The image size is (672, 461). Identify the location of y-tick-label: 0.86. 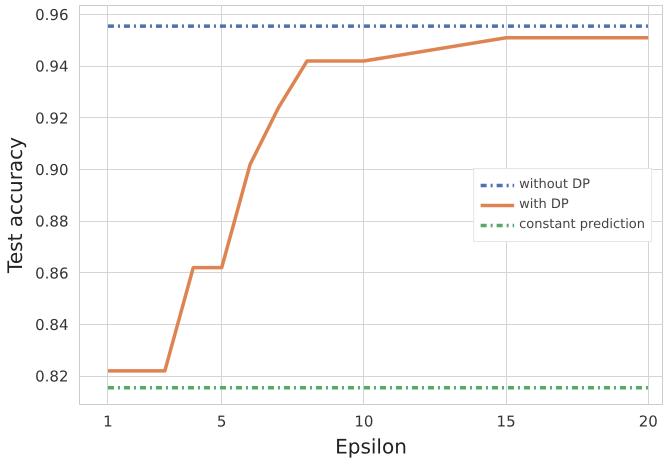
(52, 273).